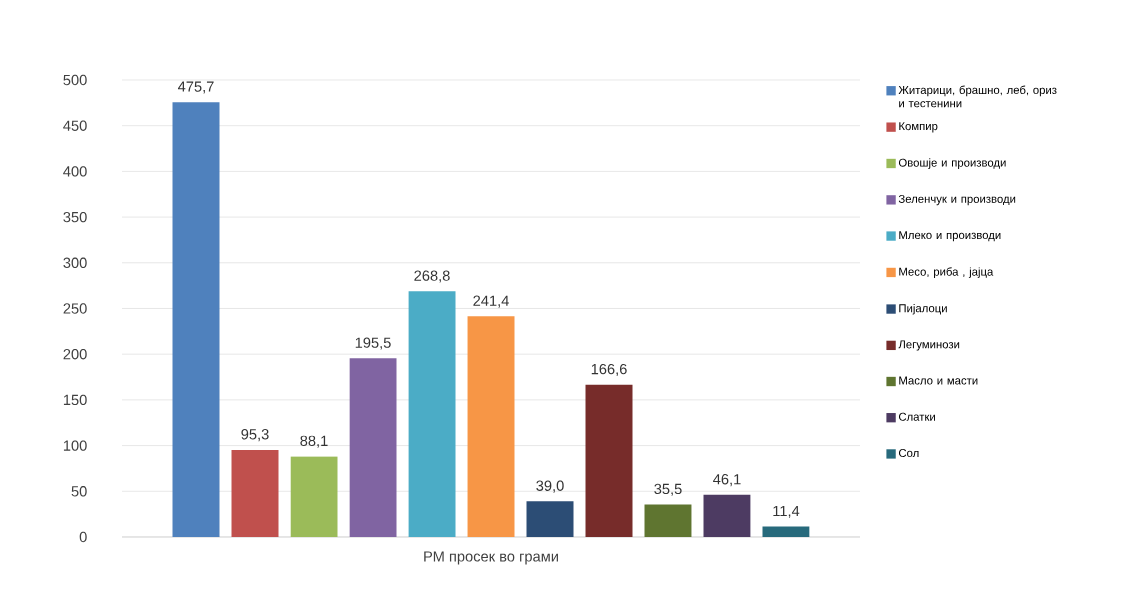 The image size is (1131, 609). What do you see at coordinates (75, 400) in the screenshot?
I see `y-tick-label: 150` at bounding box center [75, 400].